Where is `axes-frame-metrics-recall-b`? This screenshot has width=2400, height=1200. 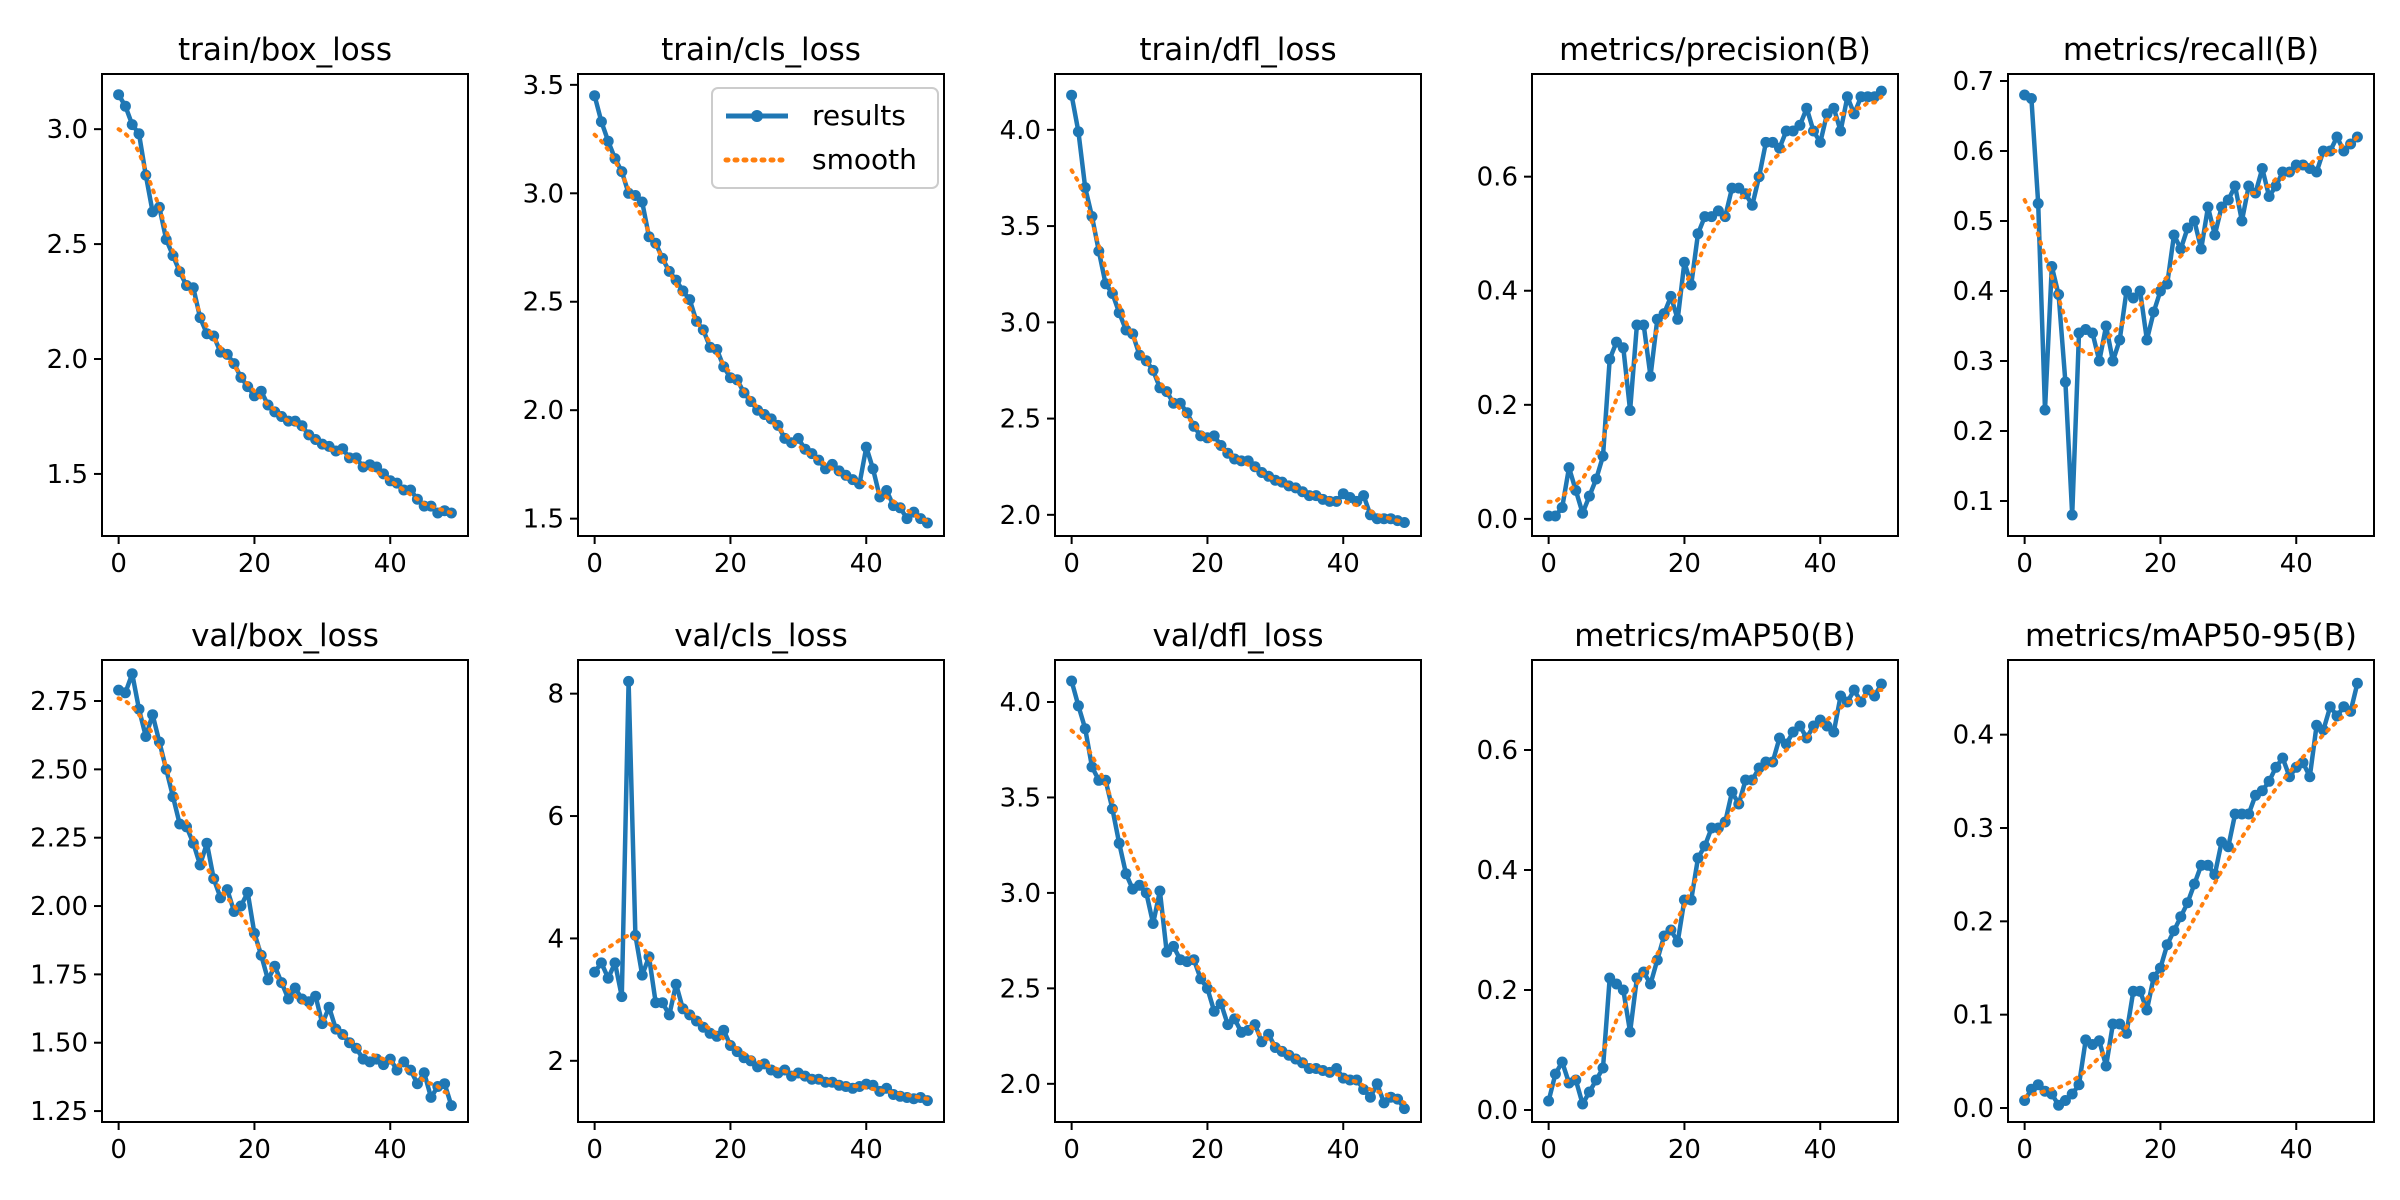
axes-frame-metrics-recall-b is located at coordinates (2191, 305).